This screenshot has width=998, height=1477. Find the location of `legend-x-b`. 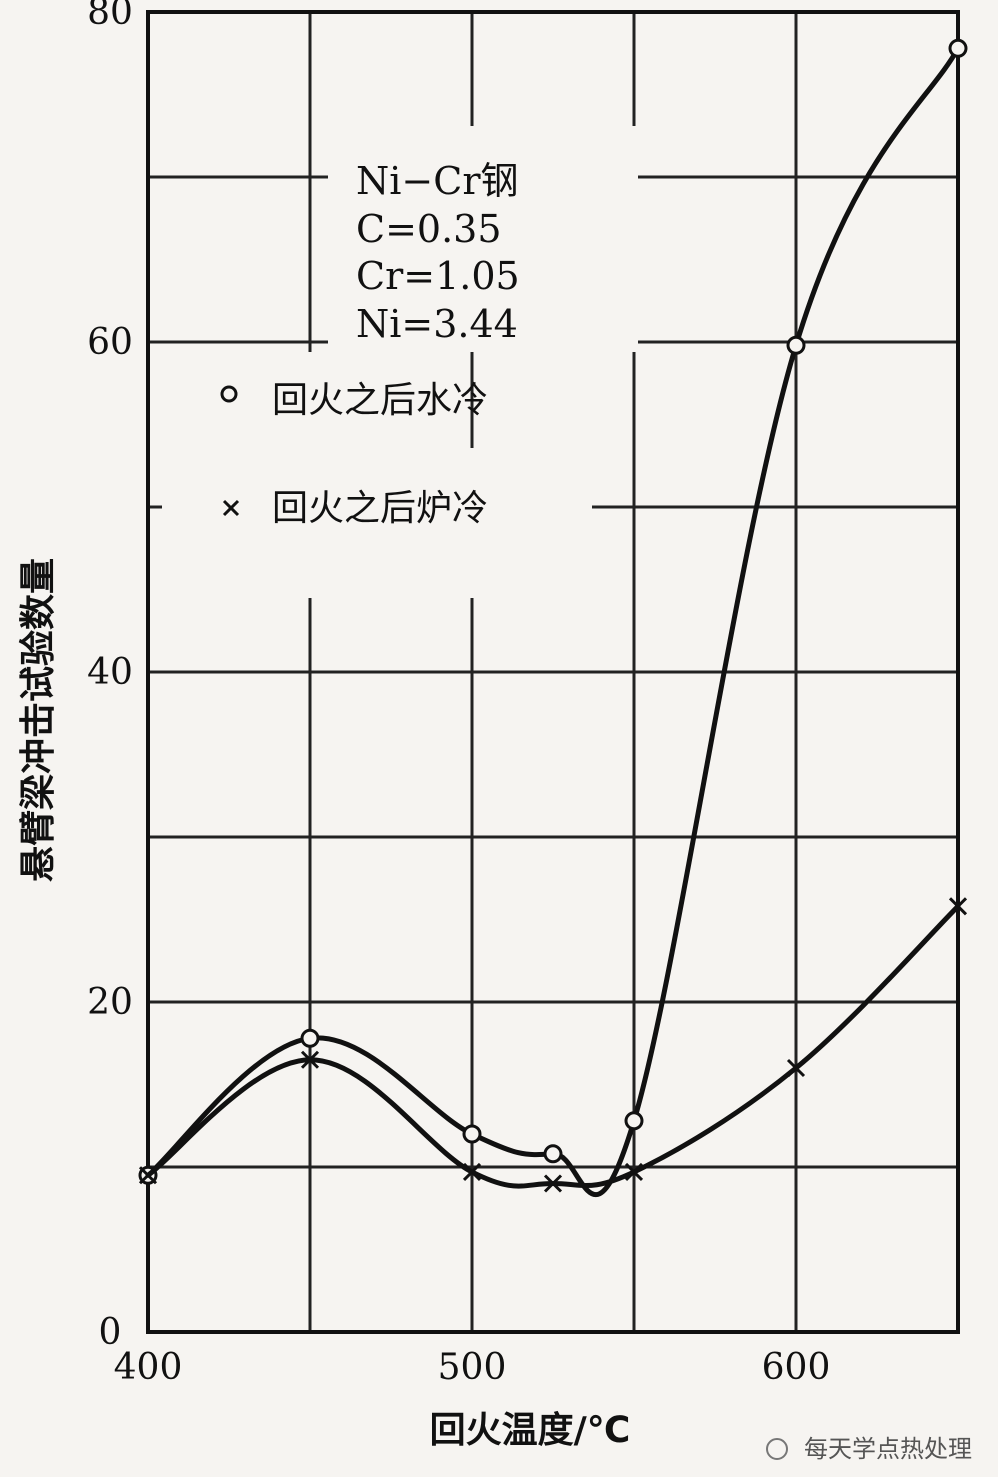

legend-x-b is located at coordinates (231, 508).